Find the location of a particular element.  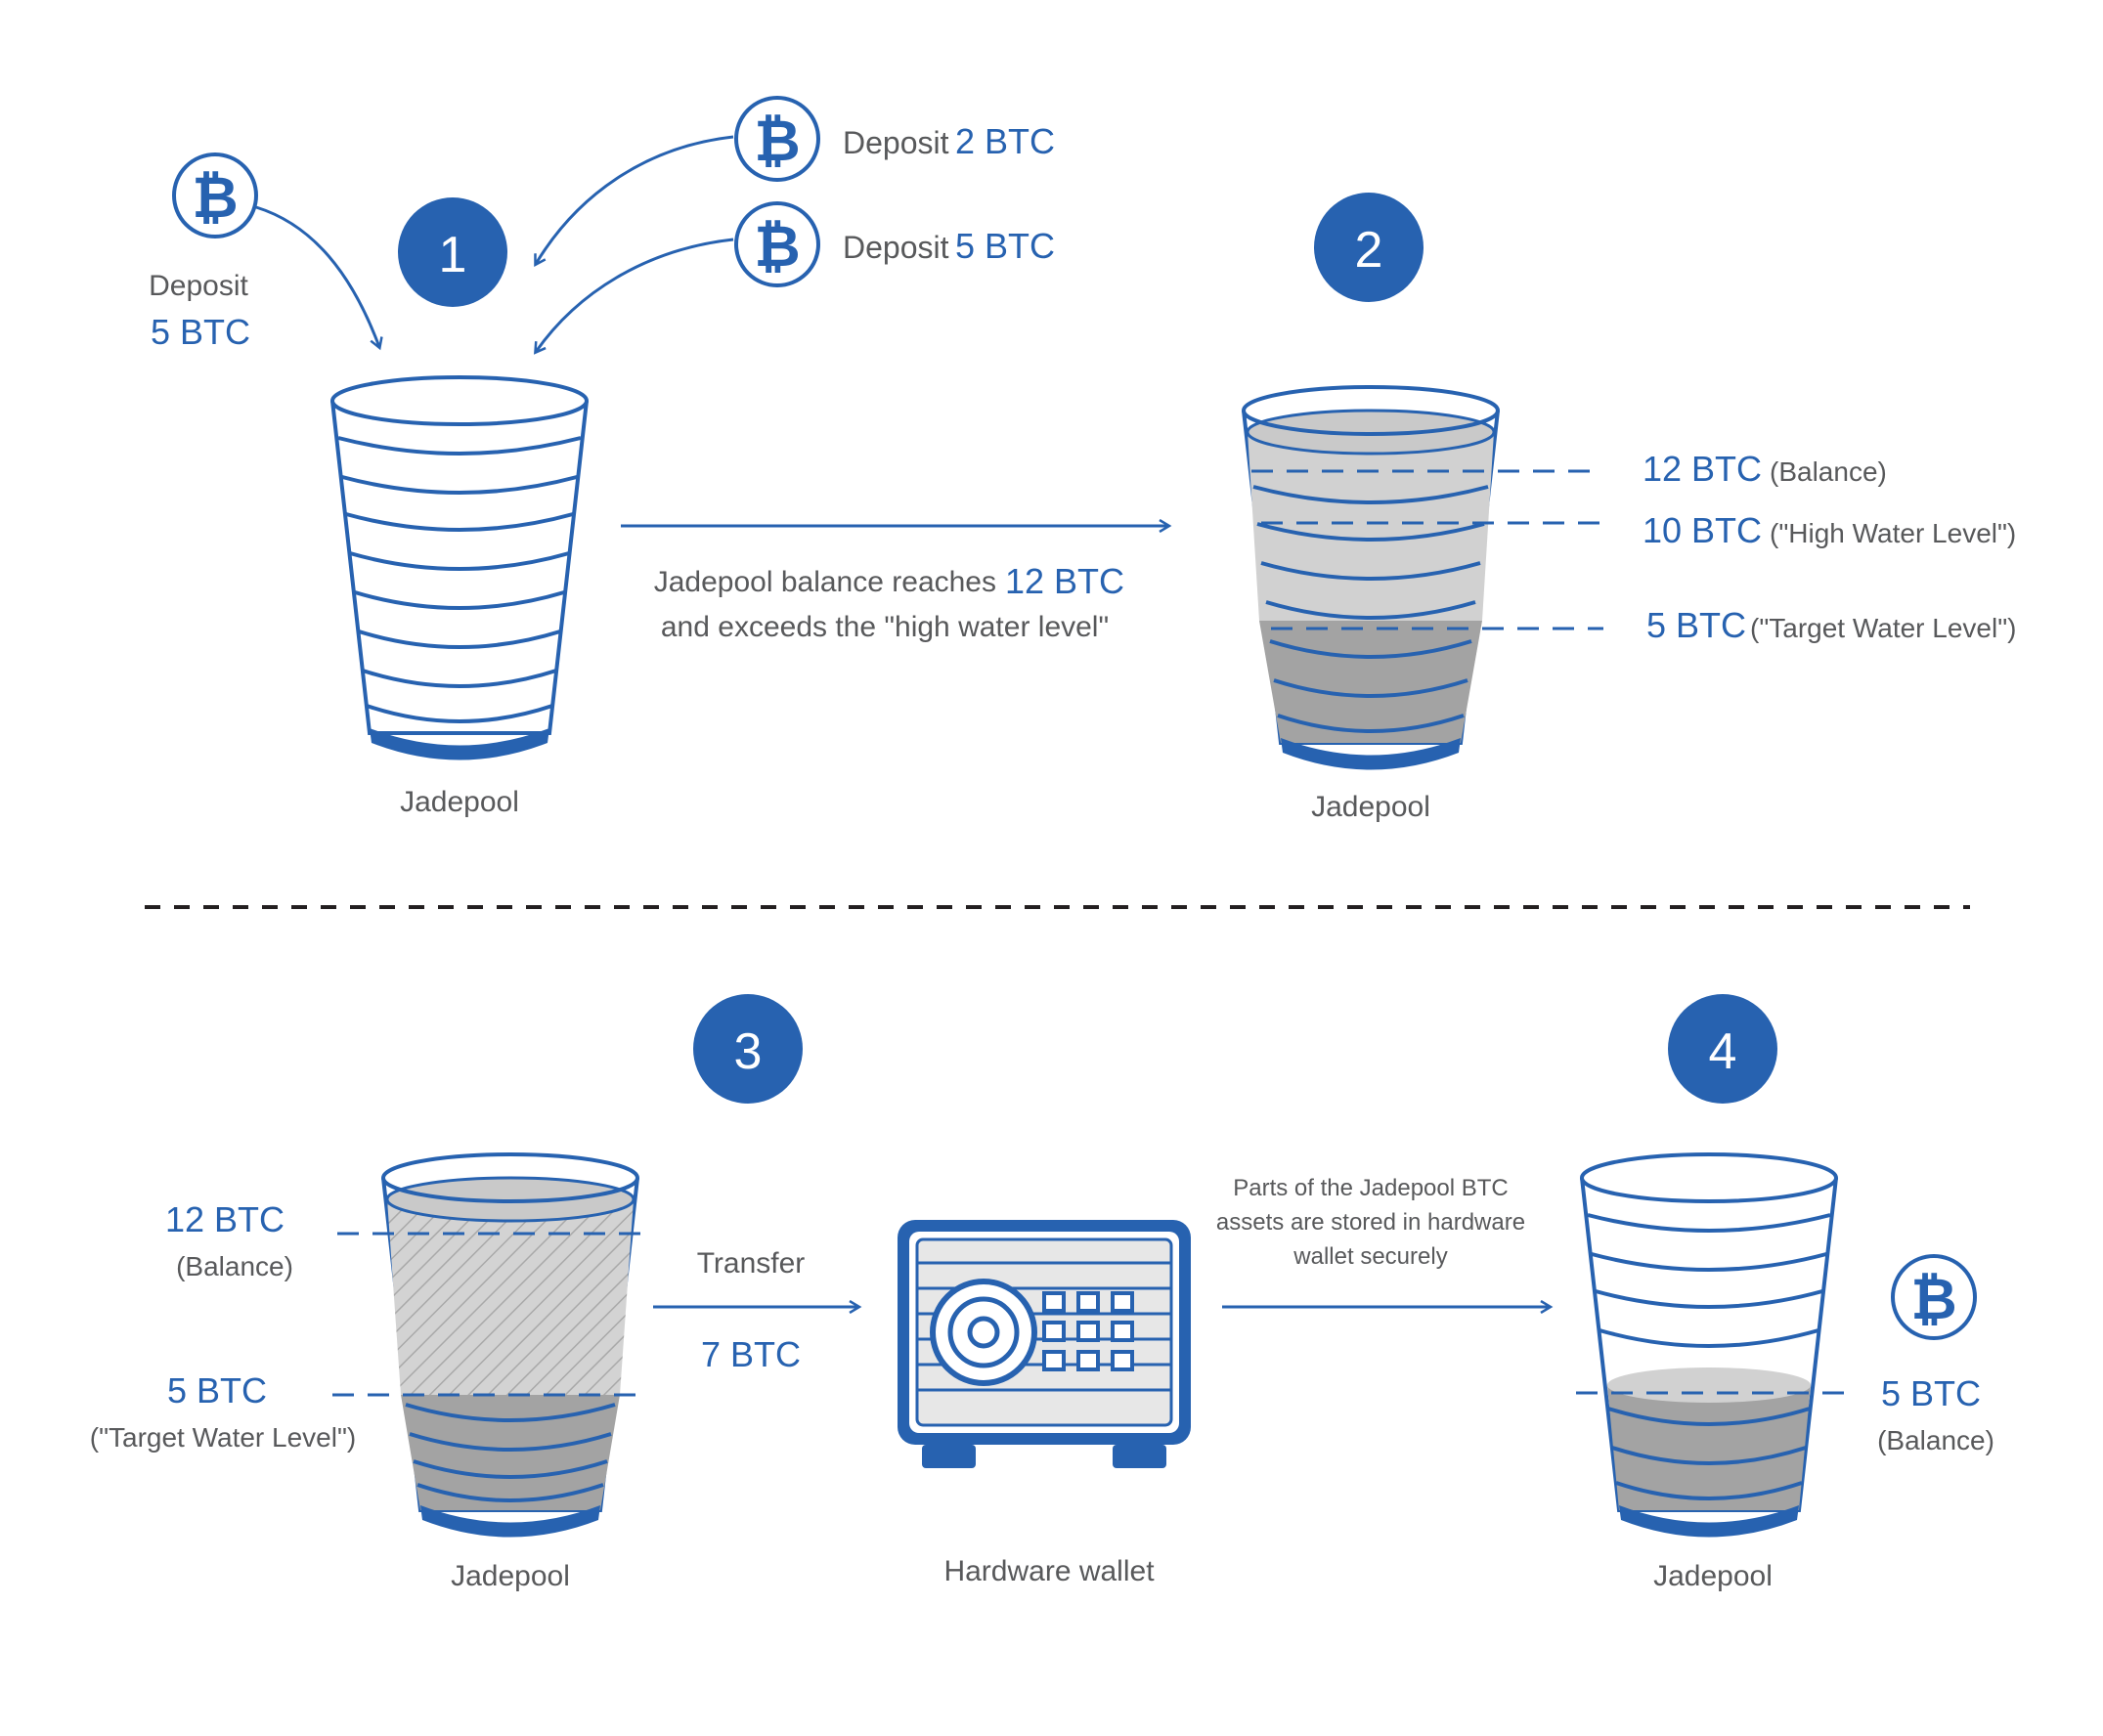

transition-3-4-line3: wallet securely is located at coordinates (1370, 1256).